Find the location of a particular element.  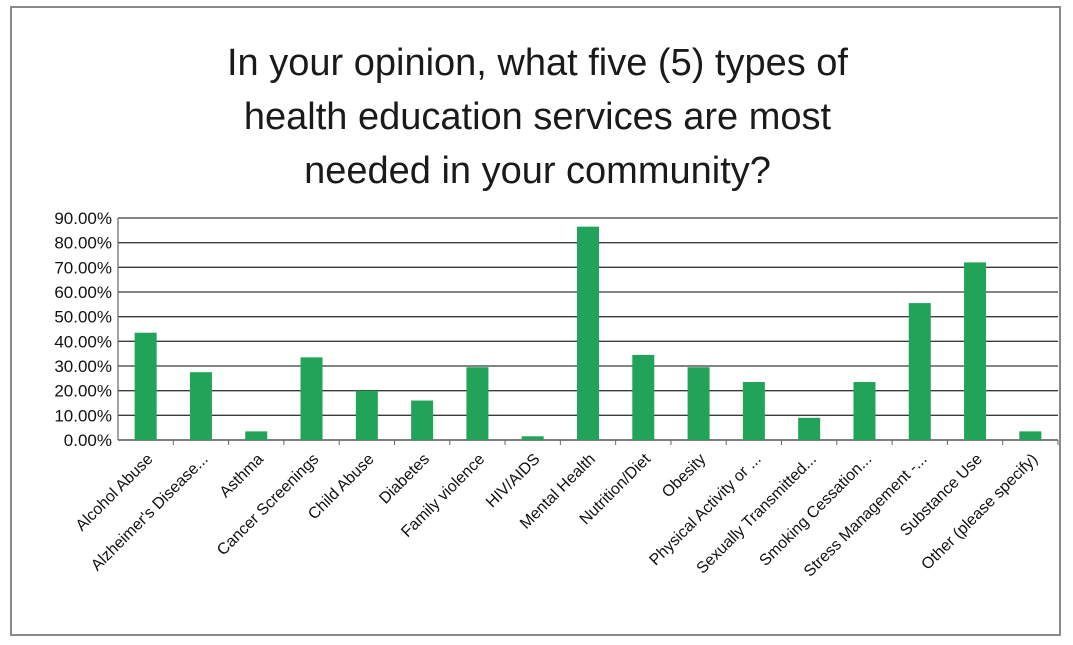

y-tick-label: 50.00% is located at coordinates (83, 317).